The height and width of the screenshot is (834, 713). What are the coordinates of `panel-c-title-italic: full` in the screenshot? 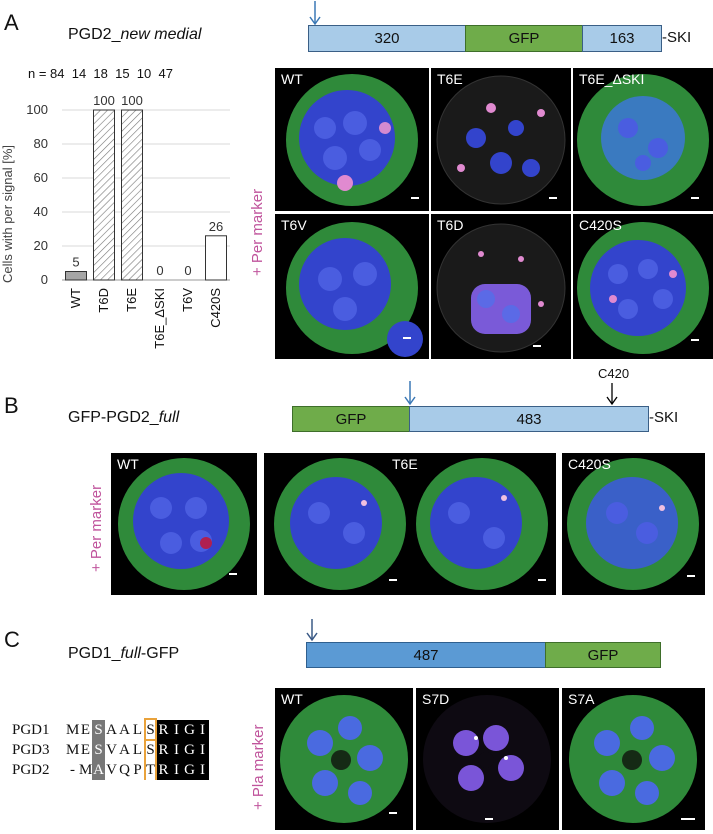 It's located at (130, 653).